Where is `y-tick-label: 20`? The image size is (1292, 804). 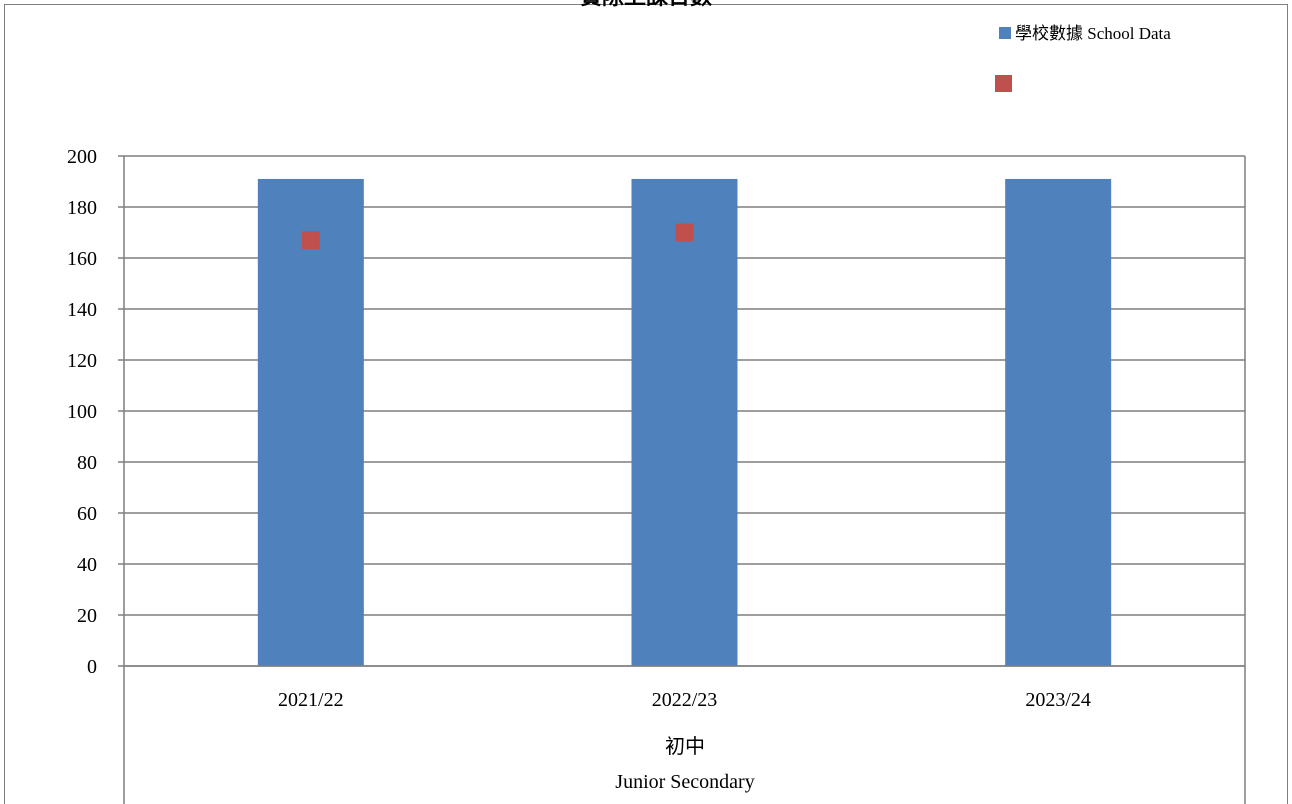
y-tick-label: 20 is located at coordinates (87, 616).